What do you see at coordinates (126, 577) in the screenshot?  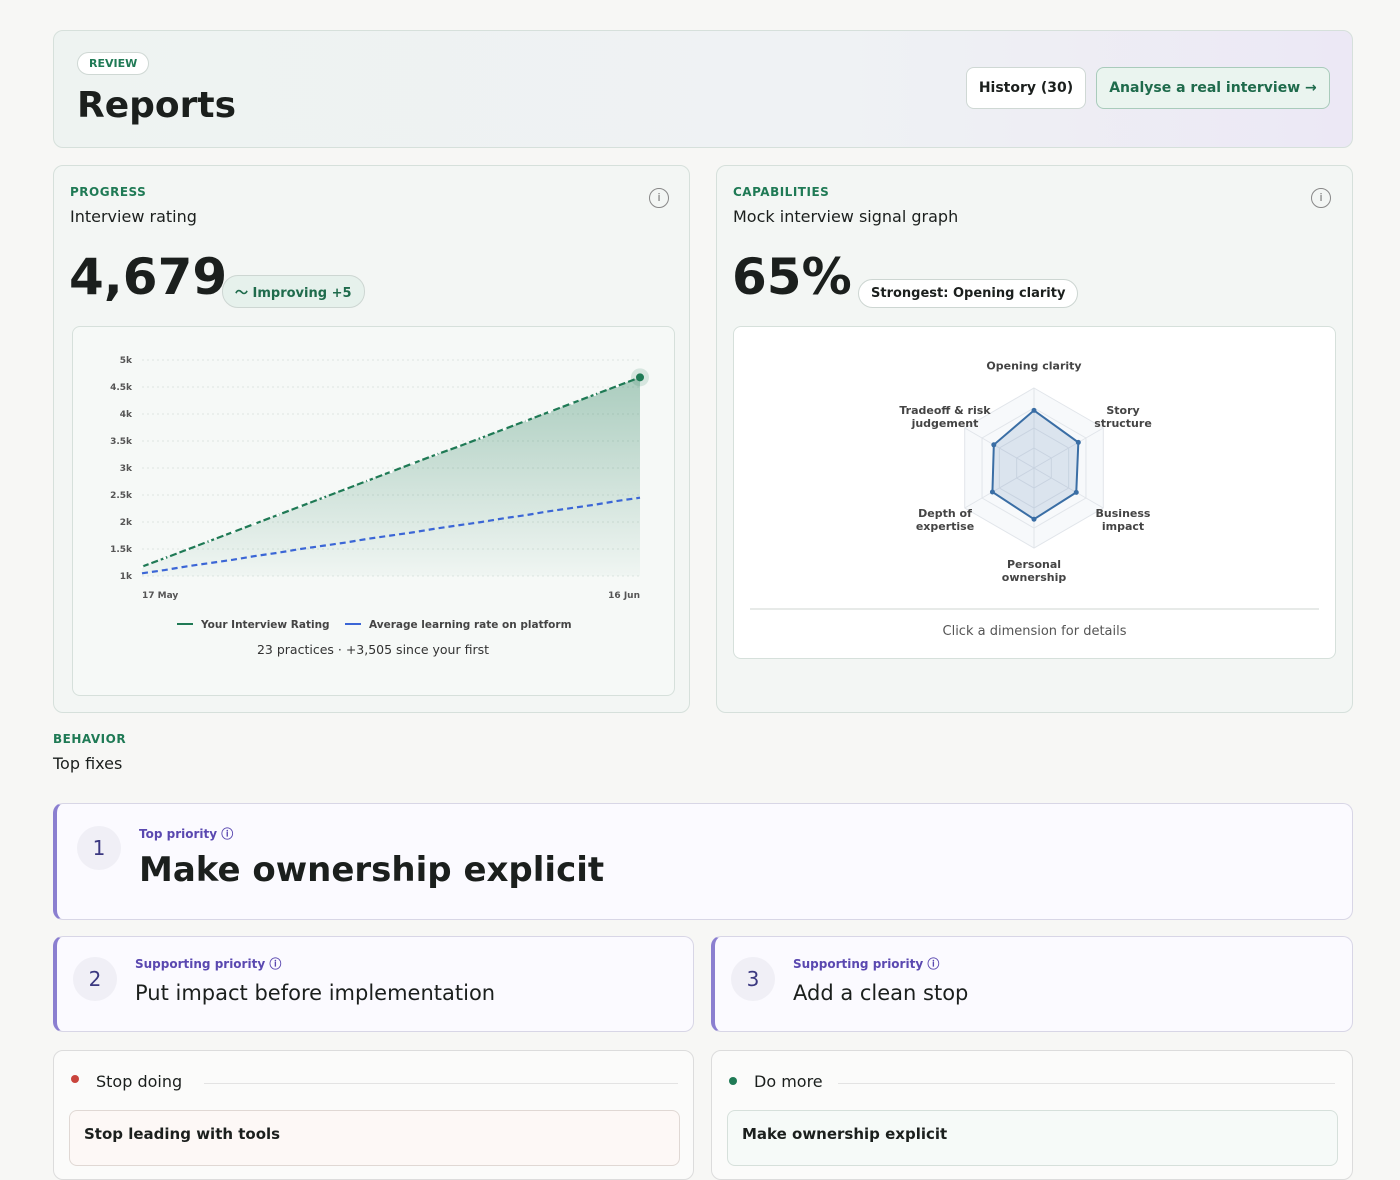 I see `y-tick-label: 1k` at bounding box center [126, 577].